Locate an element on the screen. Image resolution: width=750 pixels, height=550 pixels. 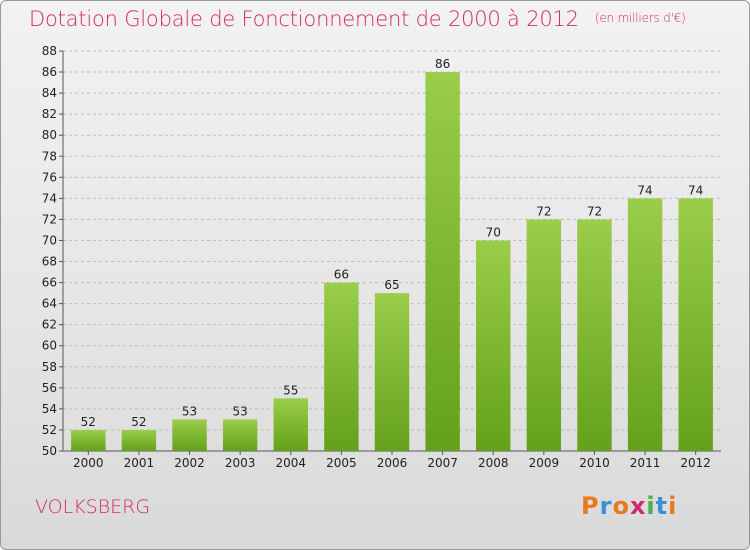
value-label-2010: 72 is located at coordinates (594, 211).